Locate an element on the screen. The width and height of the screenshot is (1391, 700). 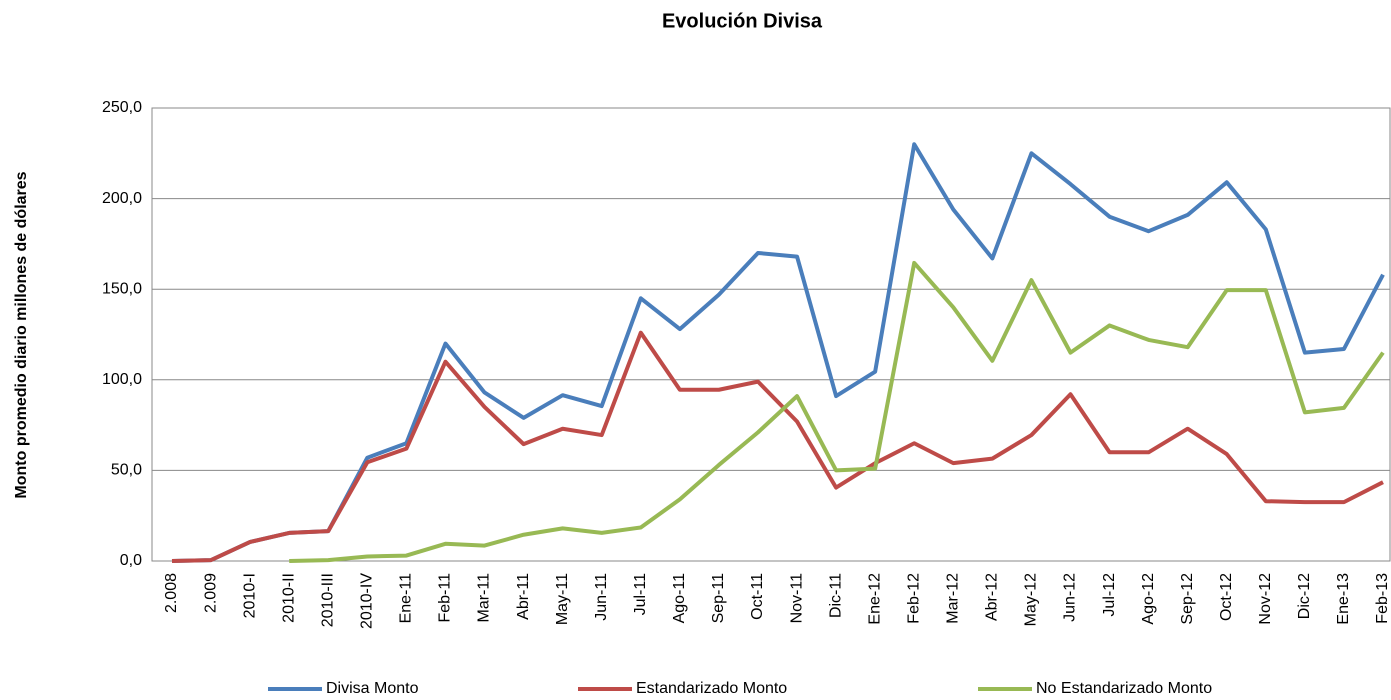
x-tick-label: May-11 is located at coordinates (562, 599).